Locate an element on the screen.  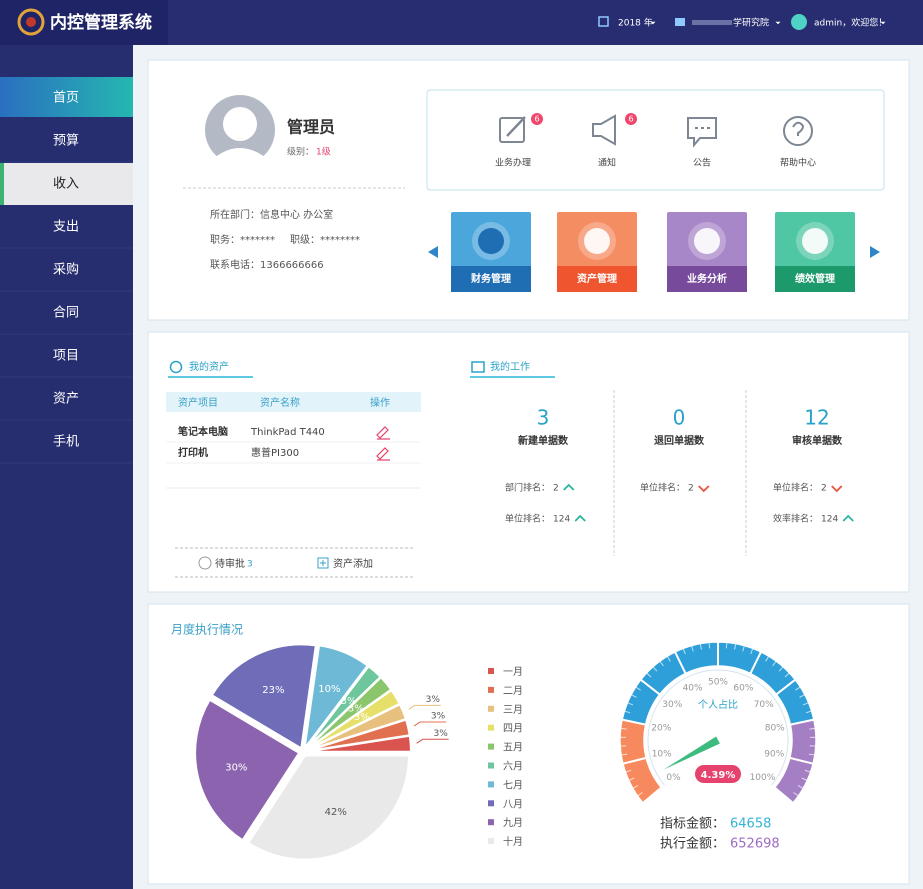
gauge-value-badge is located at coordinates (718, 774).